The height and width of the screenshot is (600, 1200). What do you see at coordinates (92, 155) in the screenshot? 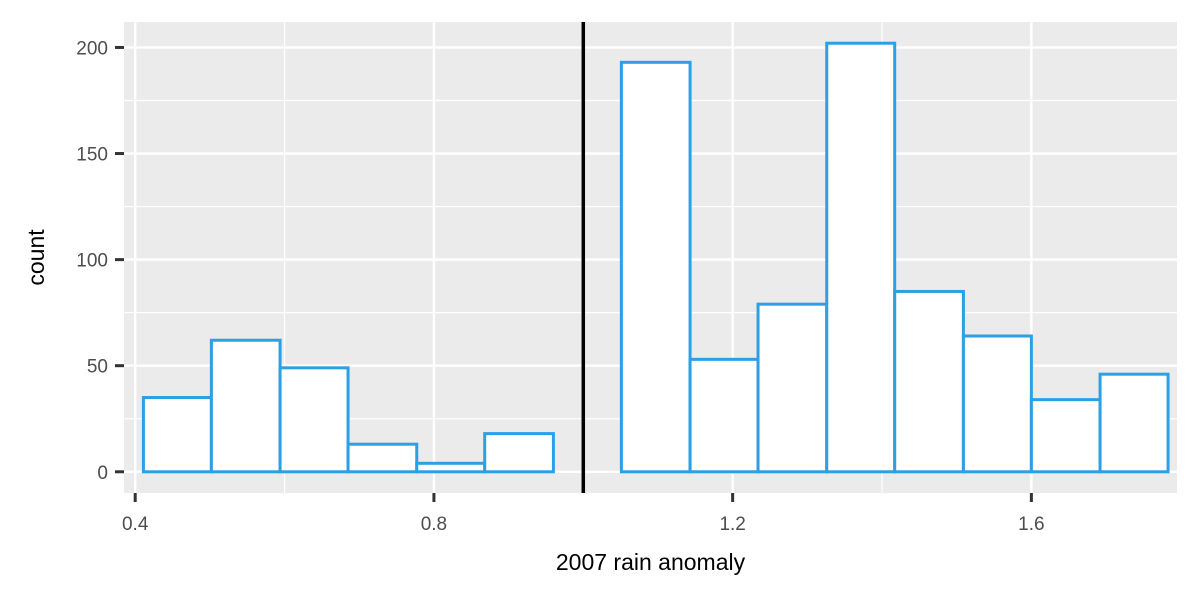
I see `y-tick-label: 150` at bounding box center [92, 155].